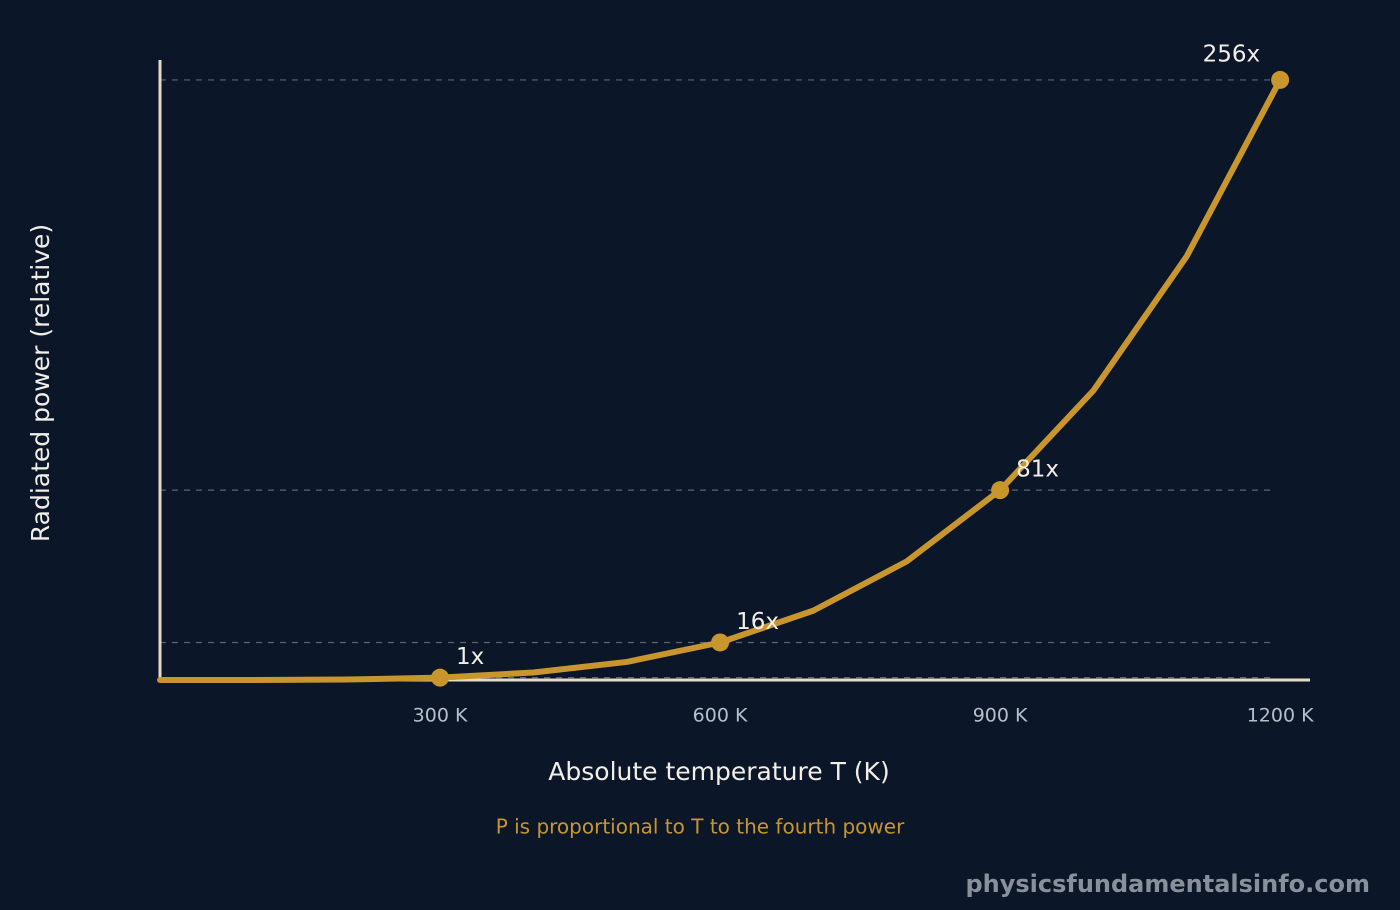 This screenshot has height=910, width=1400. I want to click on x-tick-label: 300 K, so click(440, 716).